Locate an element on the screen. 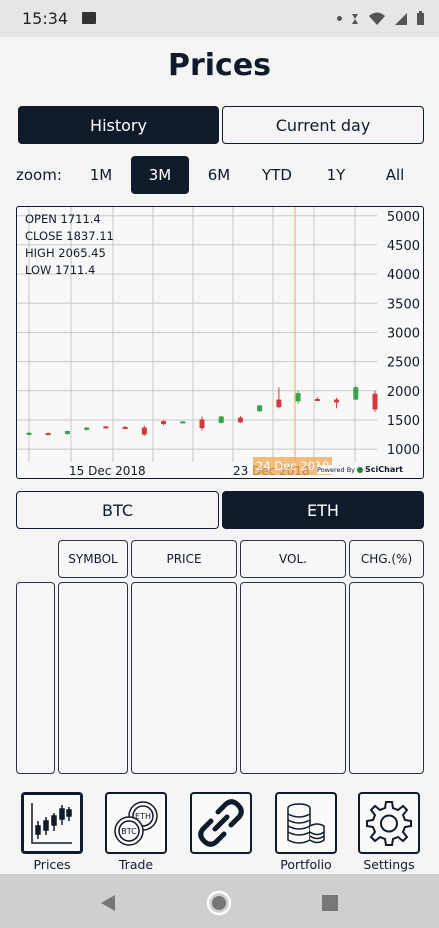 The width and height of the screenshot is (439, 928). home-icon is located at coordinates (219, 903).